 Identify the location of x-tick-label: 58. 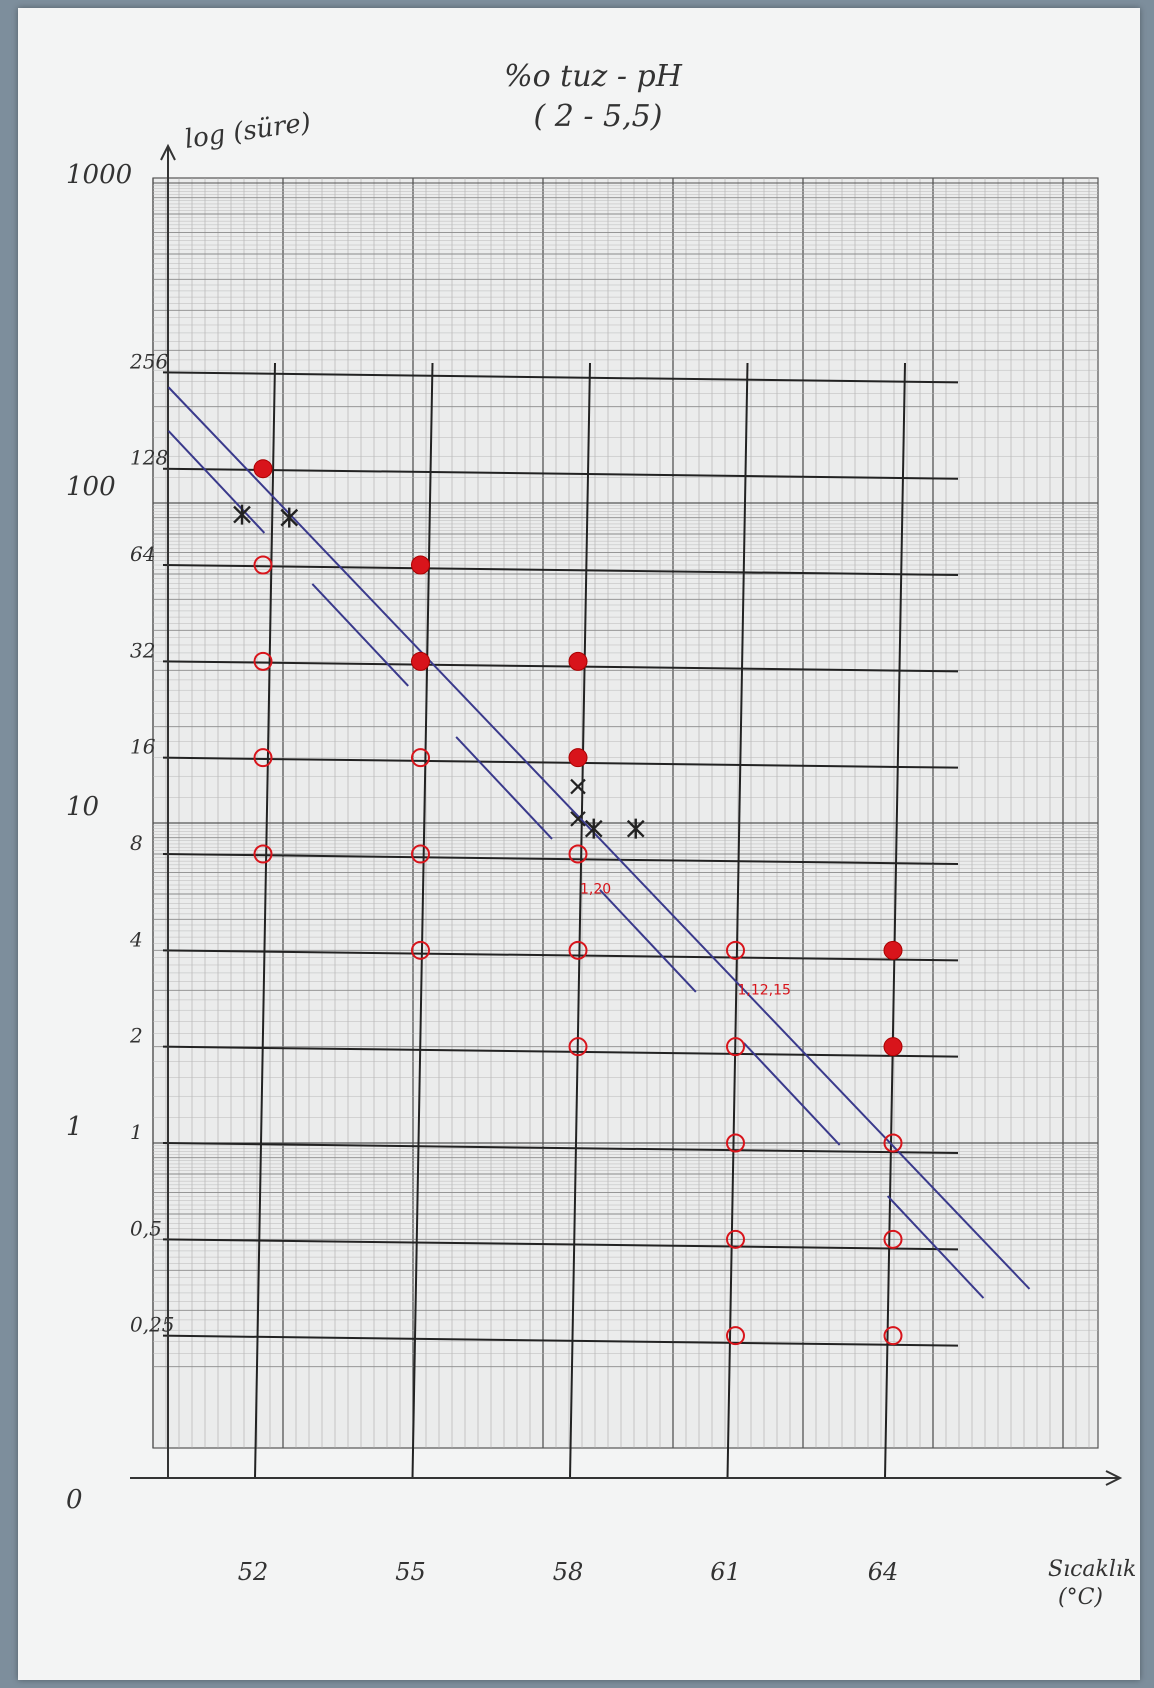
(568, 1572).